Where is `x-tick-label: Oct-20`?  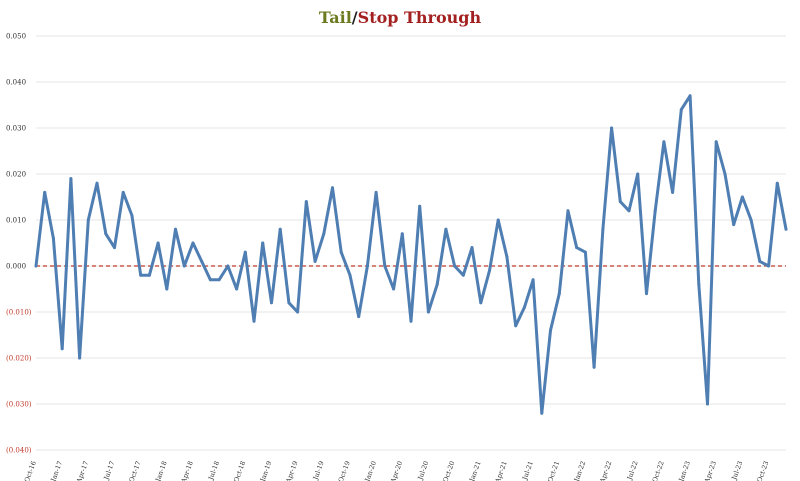
x-tick-label: Oct-20 is located at coordinates (448, 470).